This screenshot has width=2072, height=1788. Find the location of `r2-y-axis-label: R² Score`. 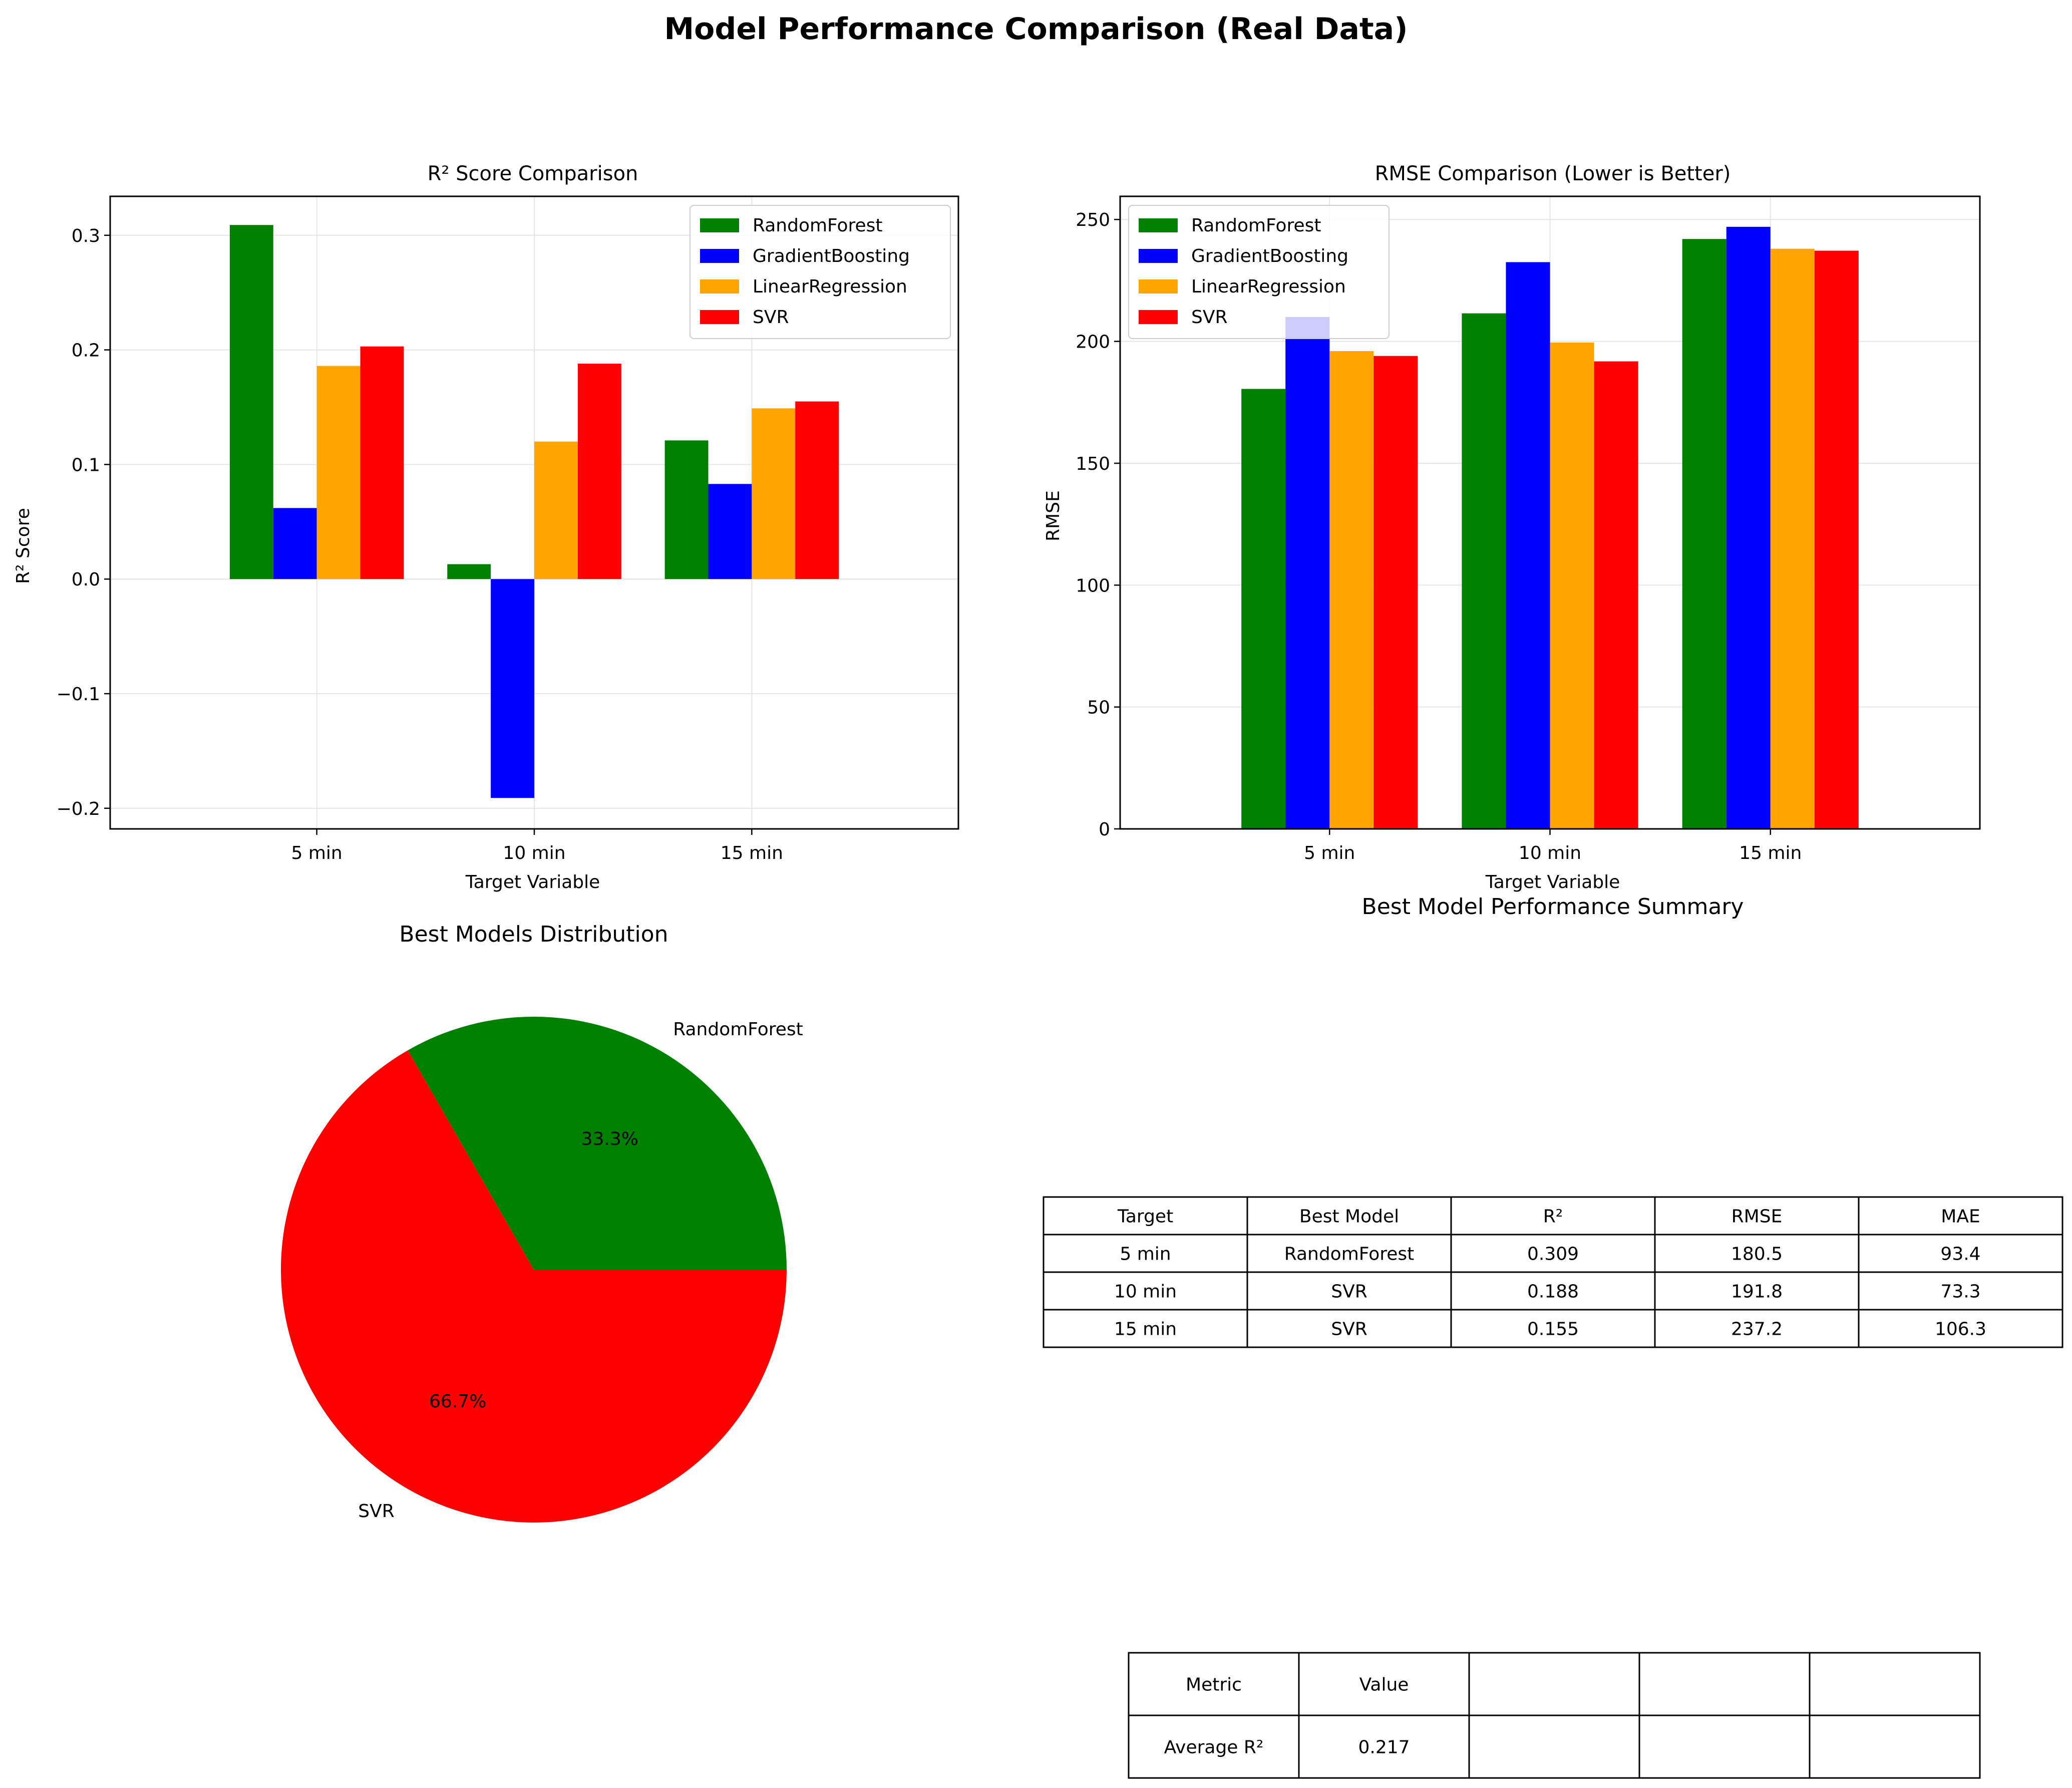

r2-y-axis-label: R² Score is located at coordinates (23, 546).